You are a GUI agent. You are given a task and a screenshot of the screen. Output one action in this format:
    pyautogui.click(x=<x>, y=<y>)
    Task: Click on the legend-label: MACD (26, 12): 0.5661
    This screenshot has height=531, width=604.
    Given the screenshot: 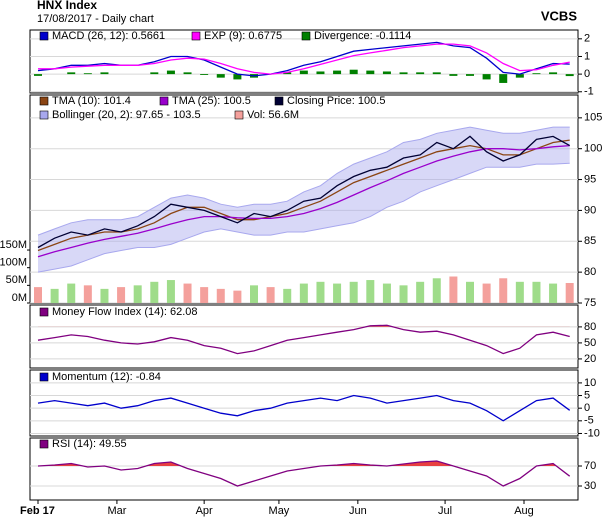 What is the action you would take?
    pyautogui.click(x=108, y=36)
    